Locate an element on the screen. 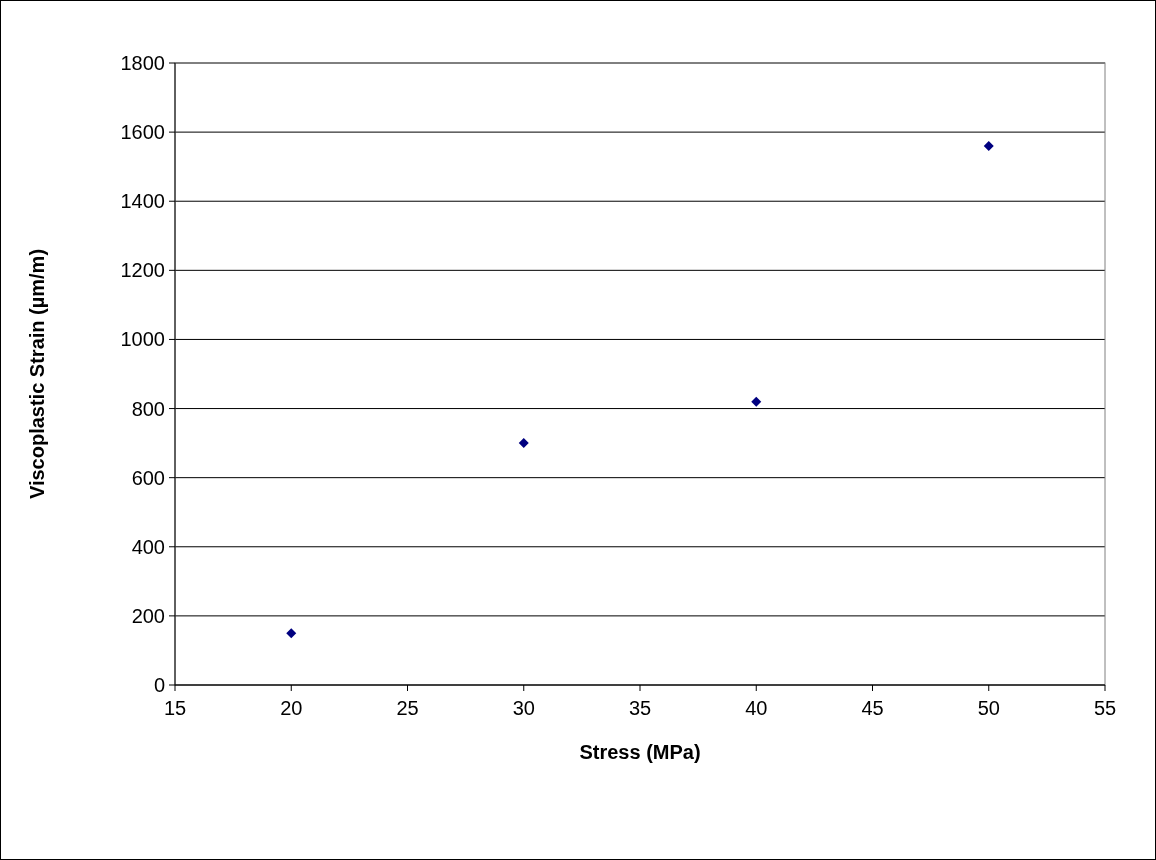  y-tick-label: 200 is located at coordinates (148, 615).